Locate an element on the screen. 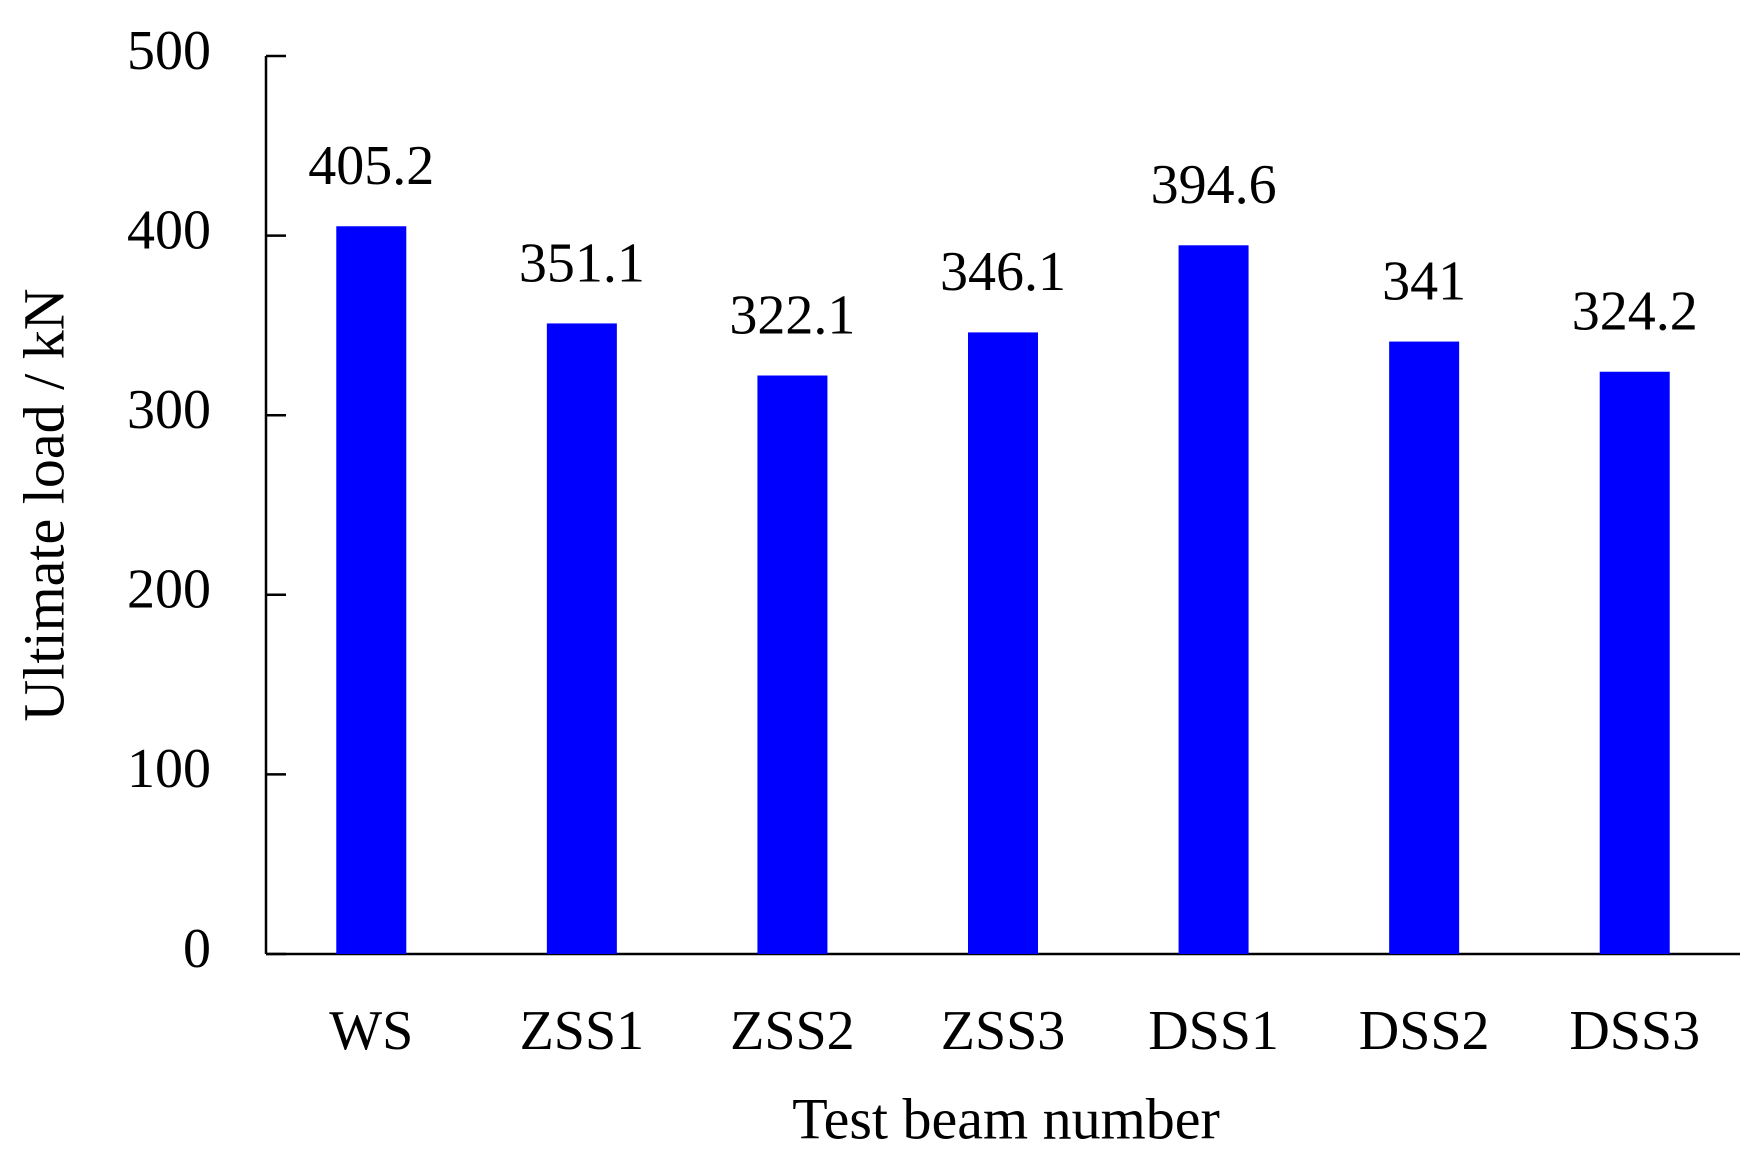 This screenshot has width=1757, height=1170. data-label: 346.1 is located at coordinates (1003, 272).